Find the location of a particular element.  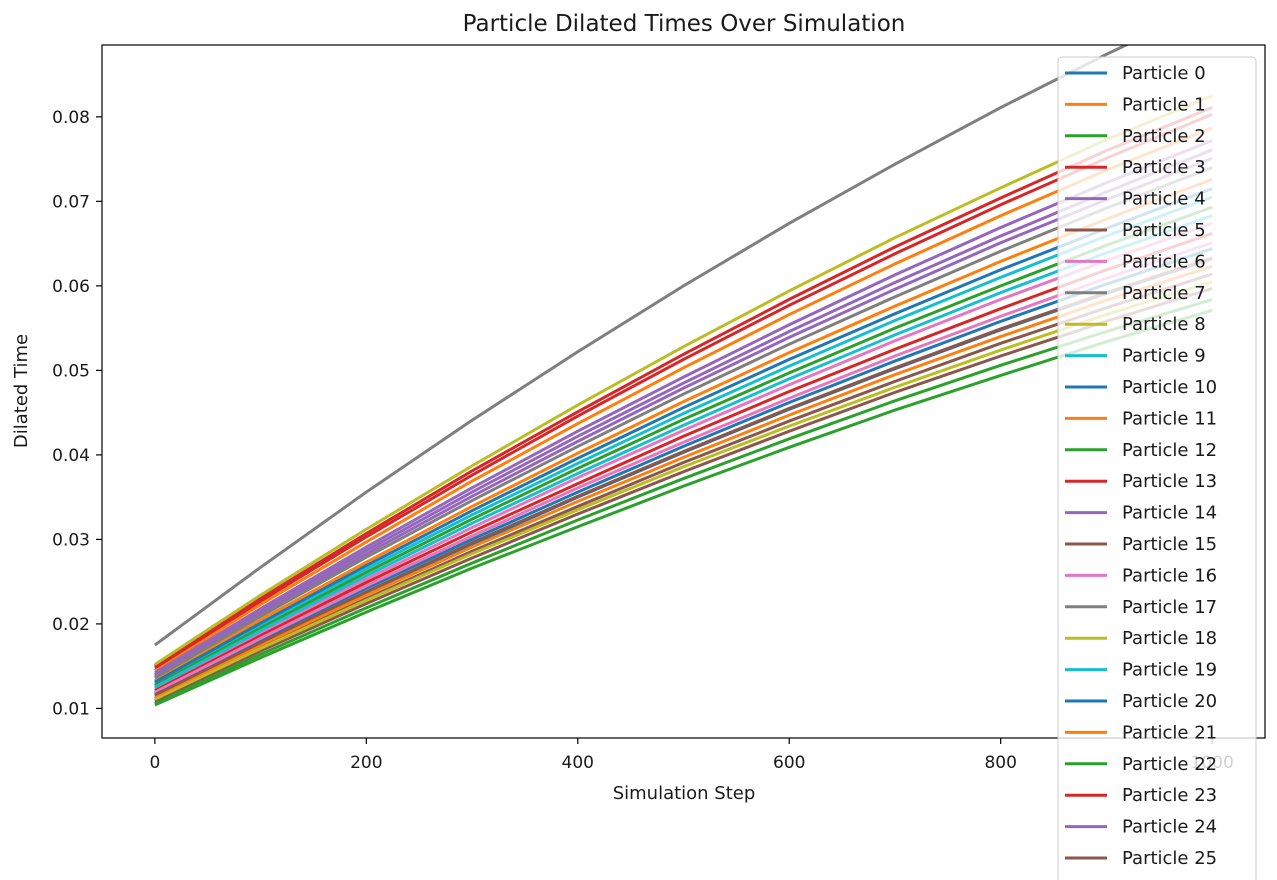

legend-label-particle-11: Particle 11 is located at coordinates (1169, 418).